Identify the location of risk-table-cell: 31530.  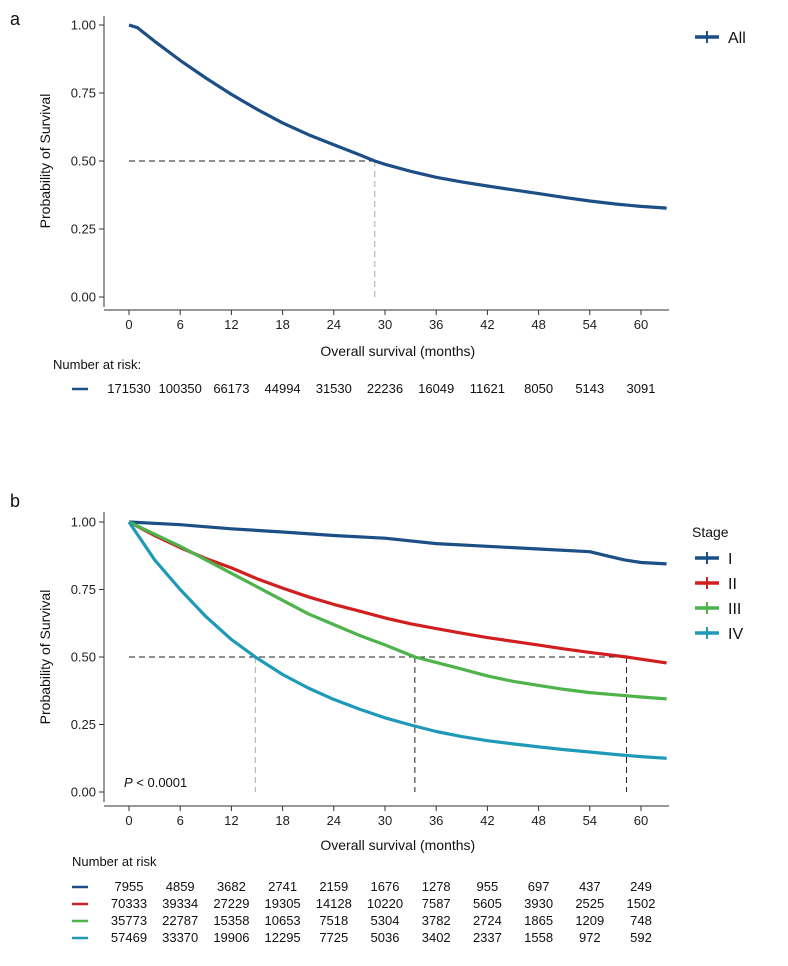
(334, 388).